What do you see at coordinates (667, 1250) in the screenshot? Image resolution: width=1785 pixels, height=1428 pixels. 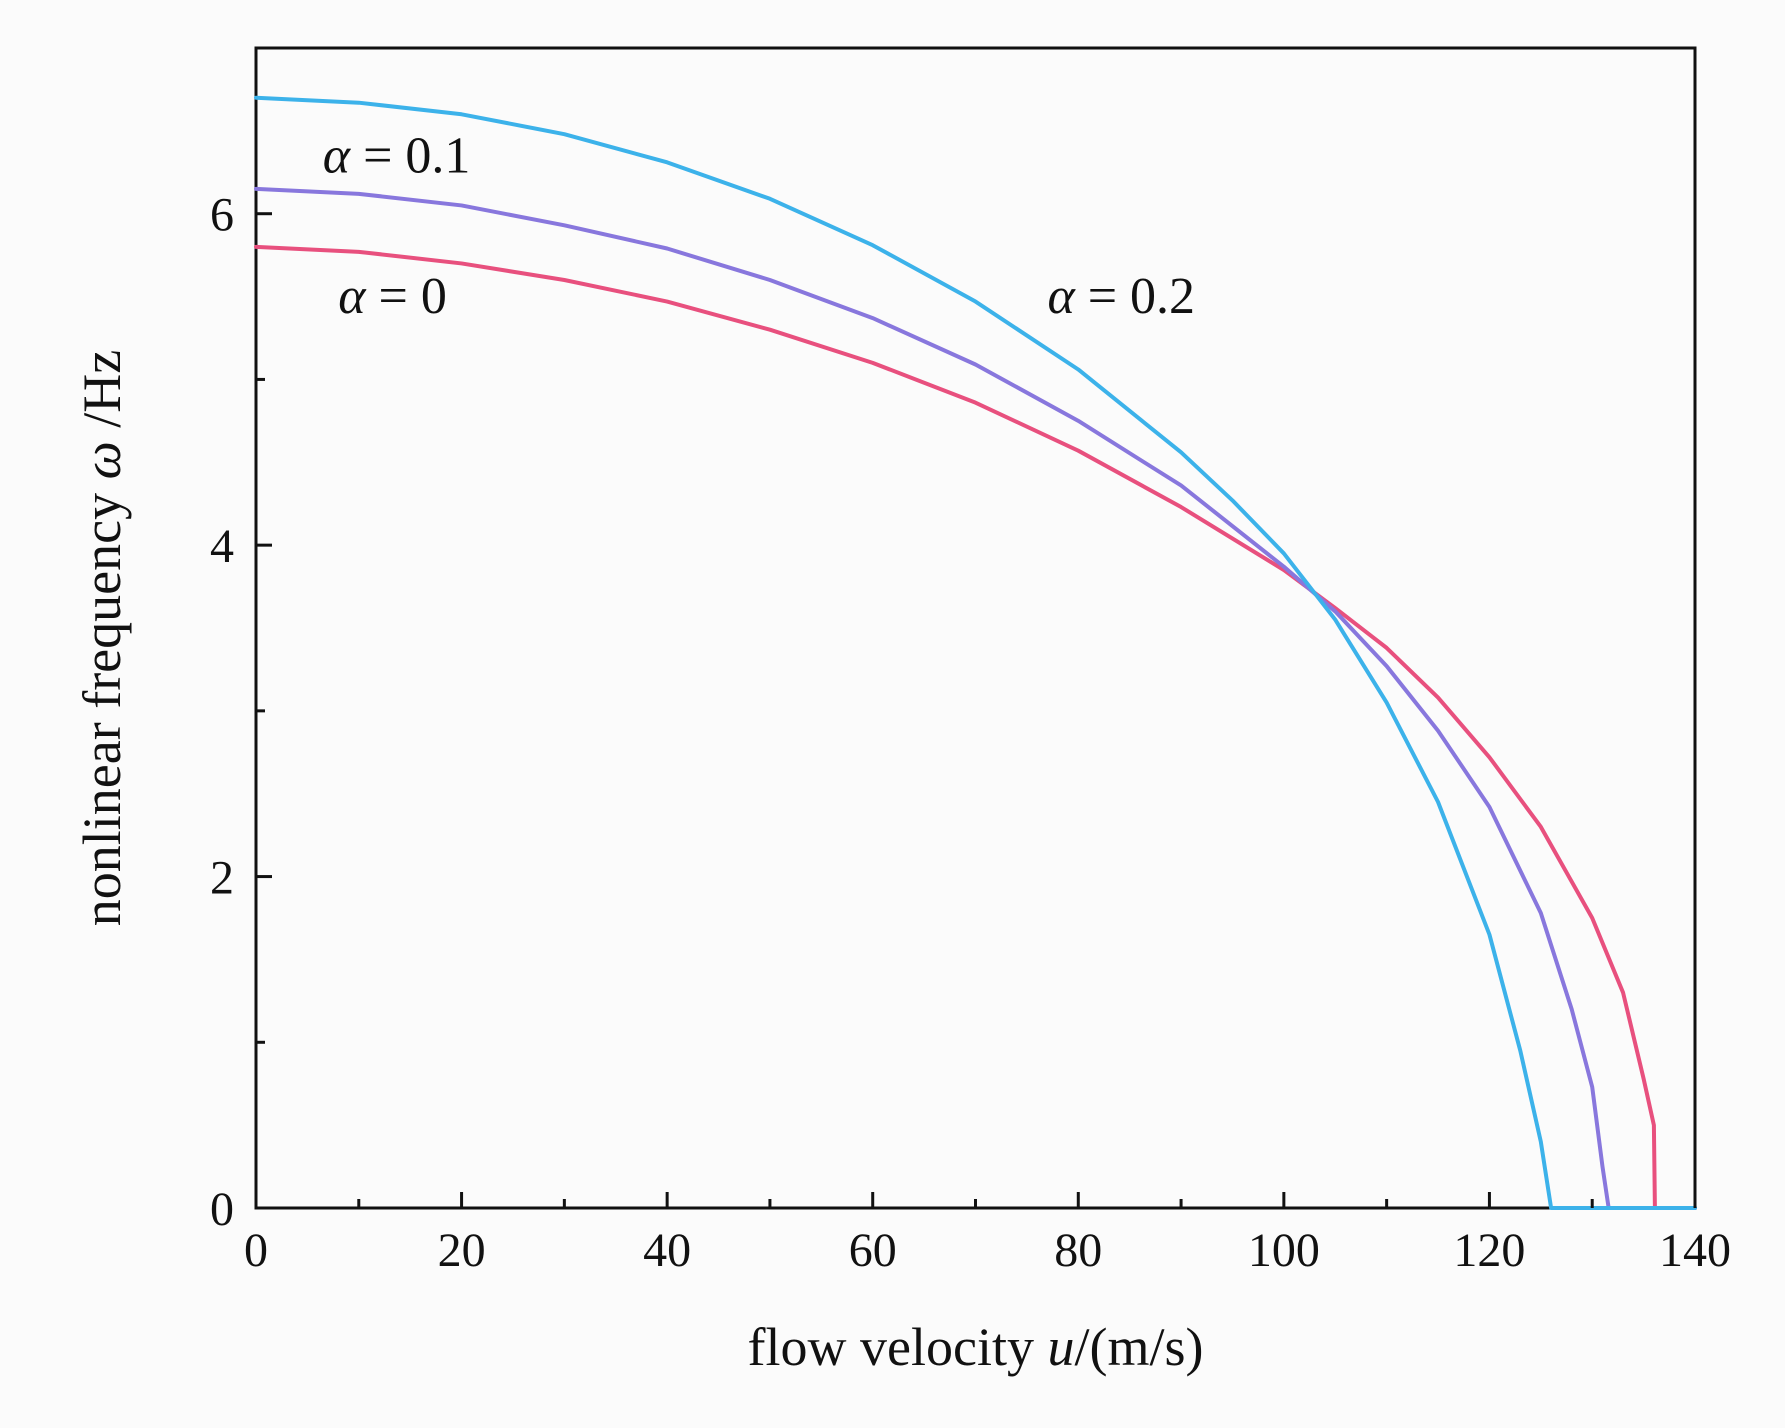 I see `x-tick-label: 40` at bounding box center [667, 1250].